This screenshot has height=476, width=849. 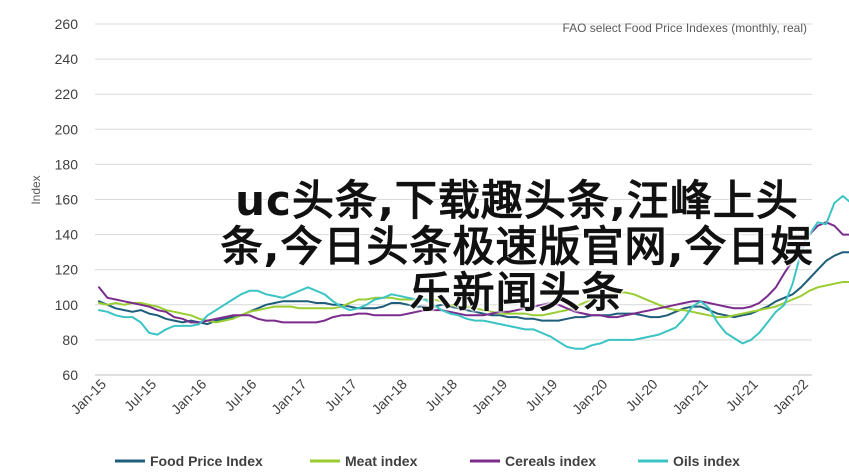 I want to click on legend-label-oils-index: Oils index, so click(x=706, y=461).